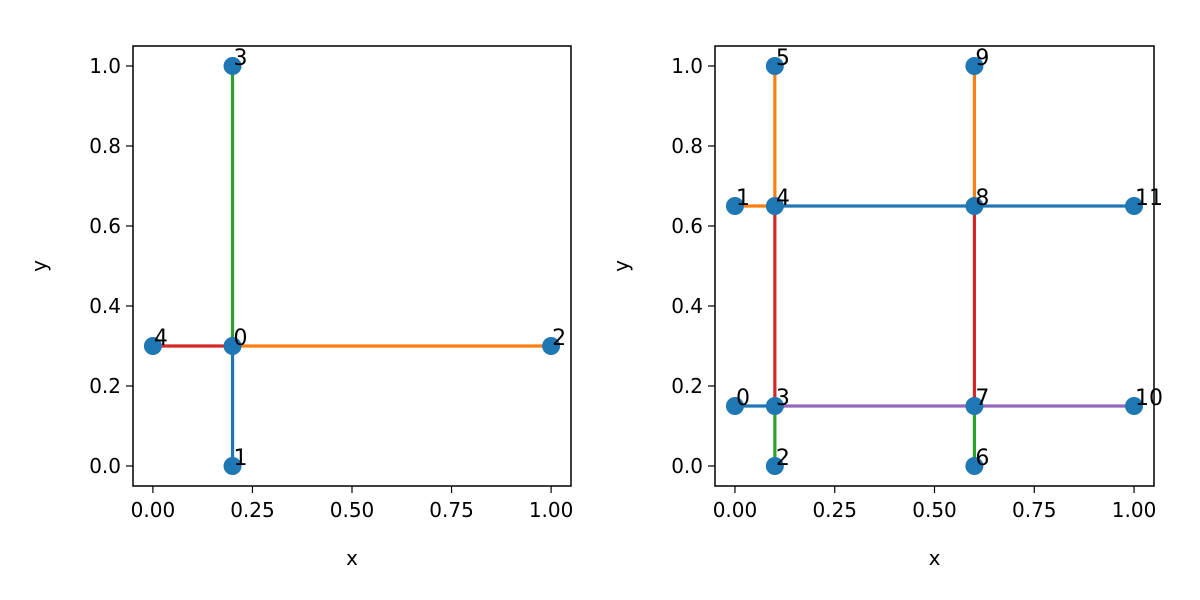  What do you see at coordinates (1149, 198) in the screenshot?
I see `graph-node-label: 11` at bounding box center [1149, 198].